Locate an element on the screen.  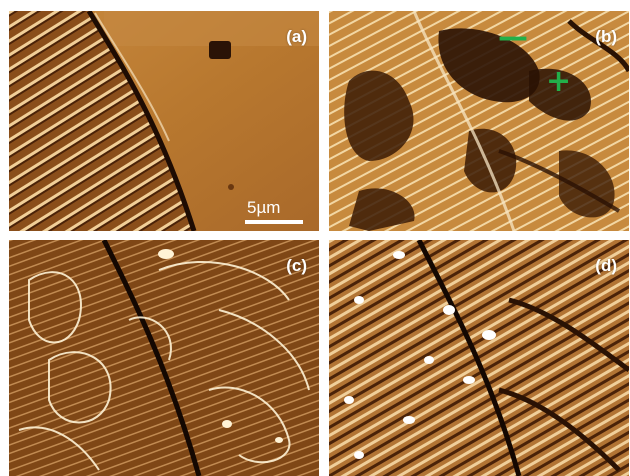
panel-label-b: (b) is located at coordinates (606, 36).